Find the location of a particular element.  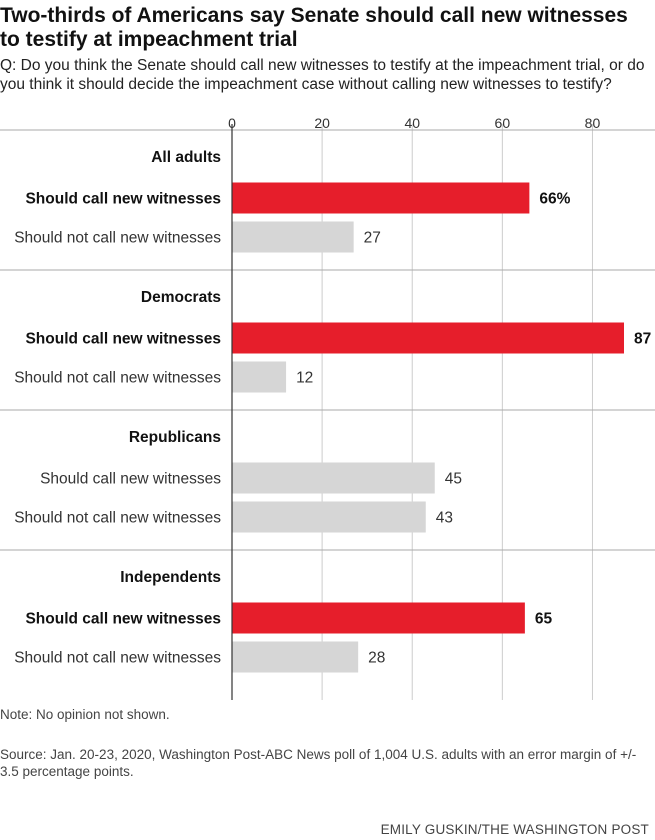

bar-value-label: 87 is located at coordinates (642, 339).